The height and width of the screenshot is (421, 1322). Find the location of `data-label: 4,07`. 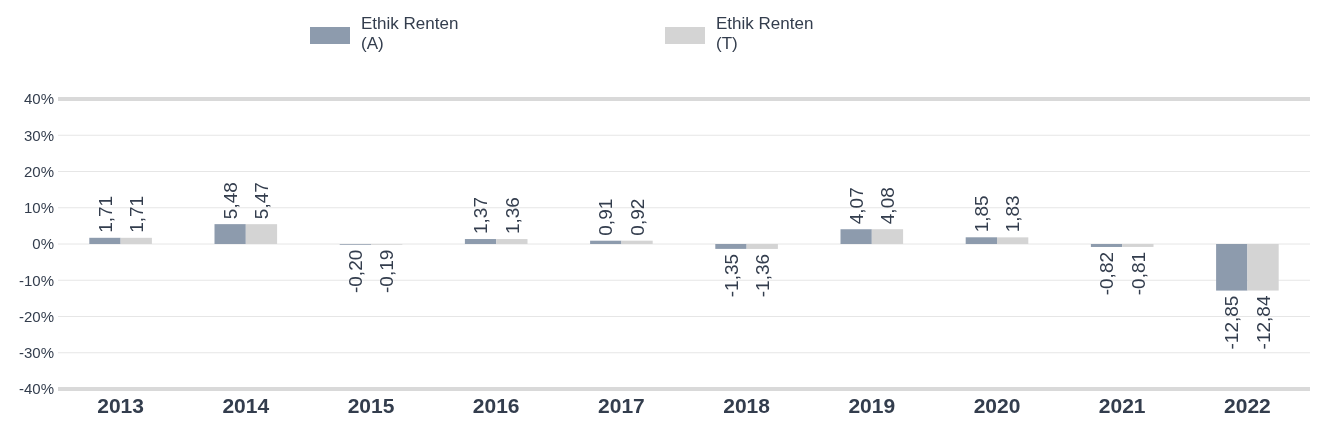

data-label: 4,07 is located at coordinates (856, 206).